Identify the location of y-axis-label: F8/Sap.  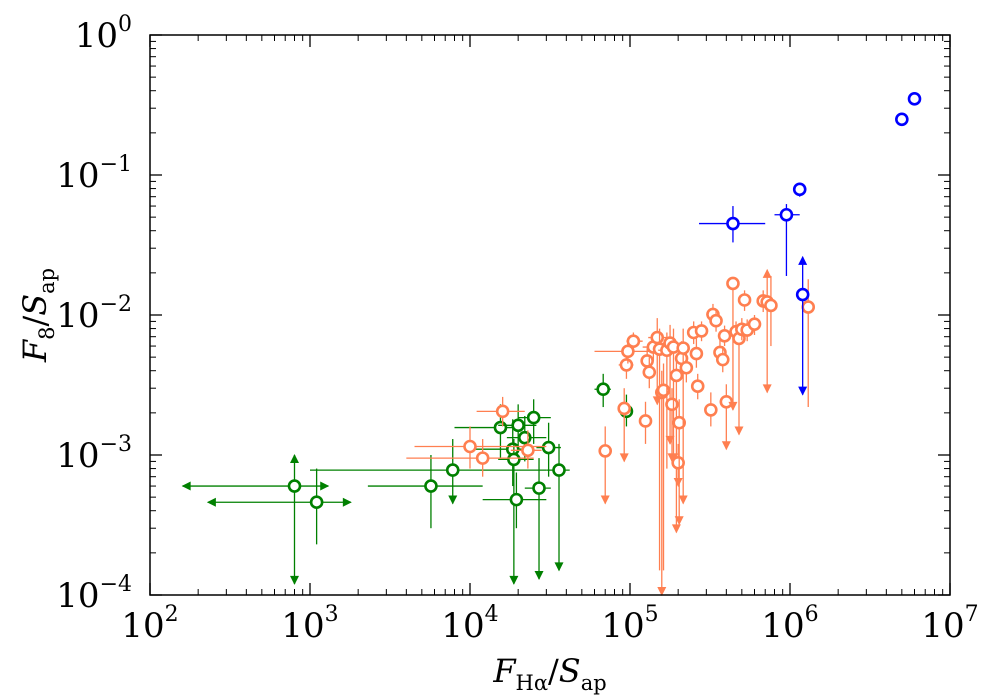
(37, 315).